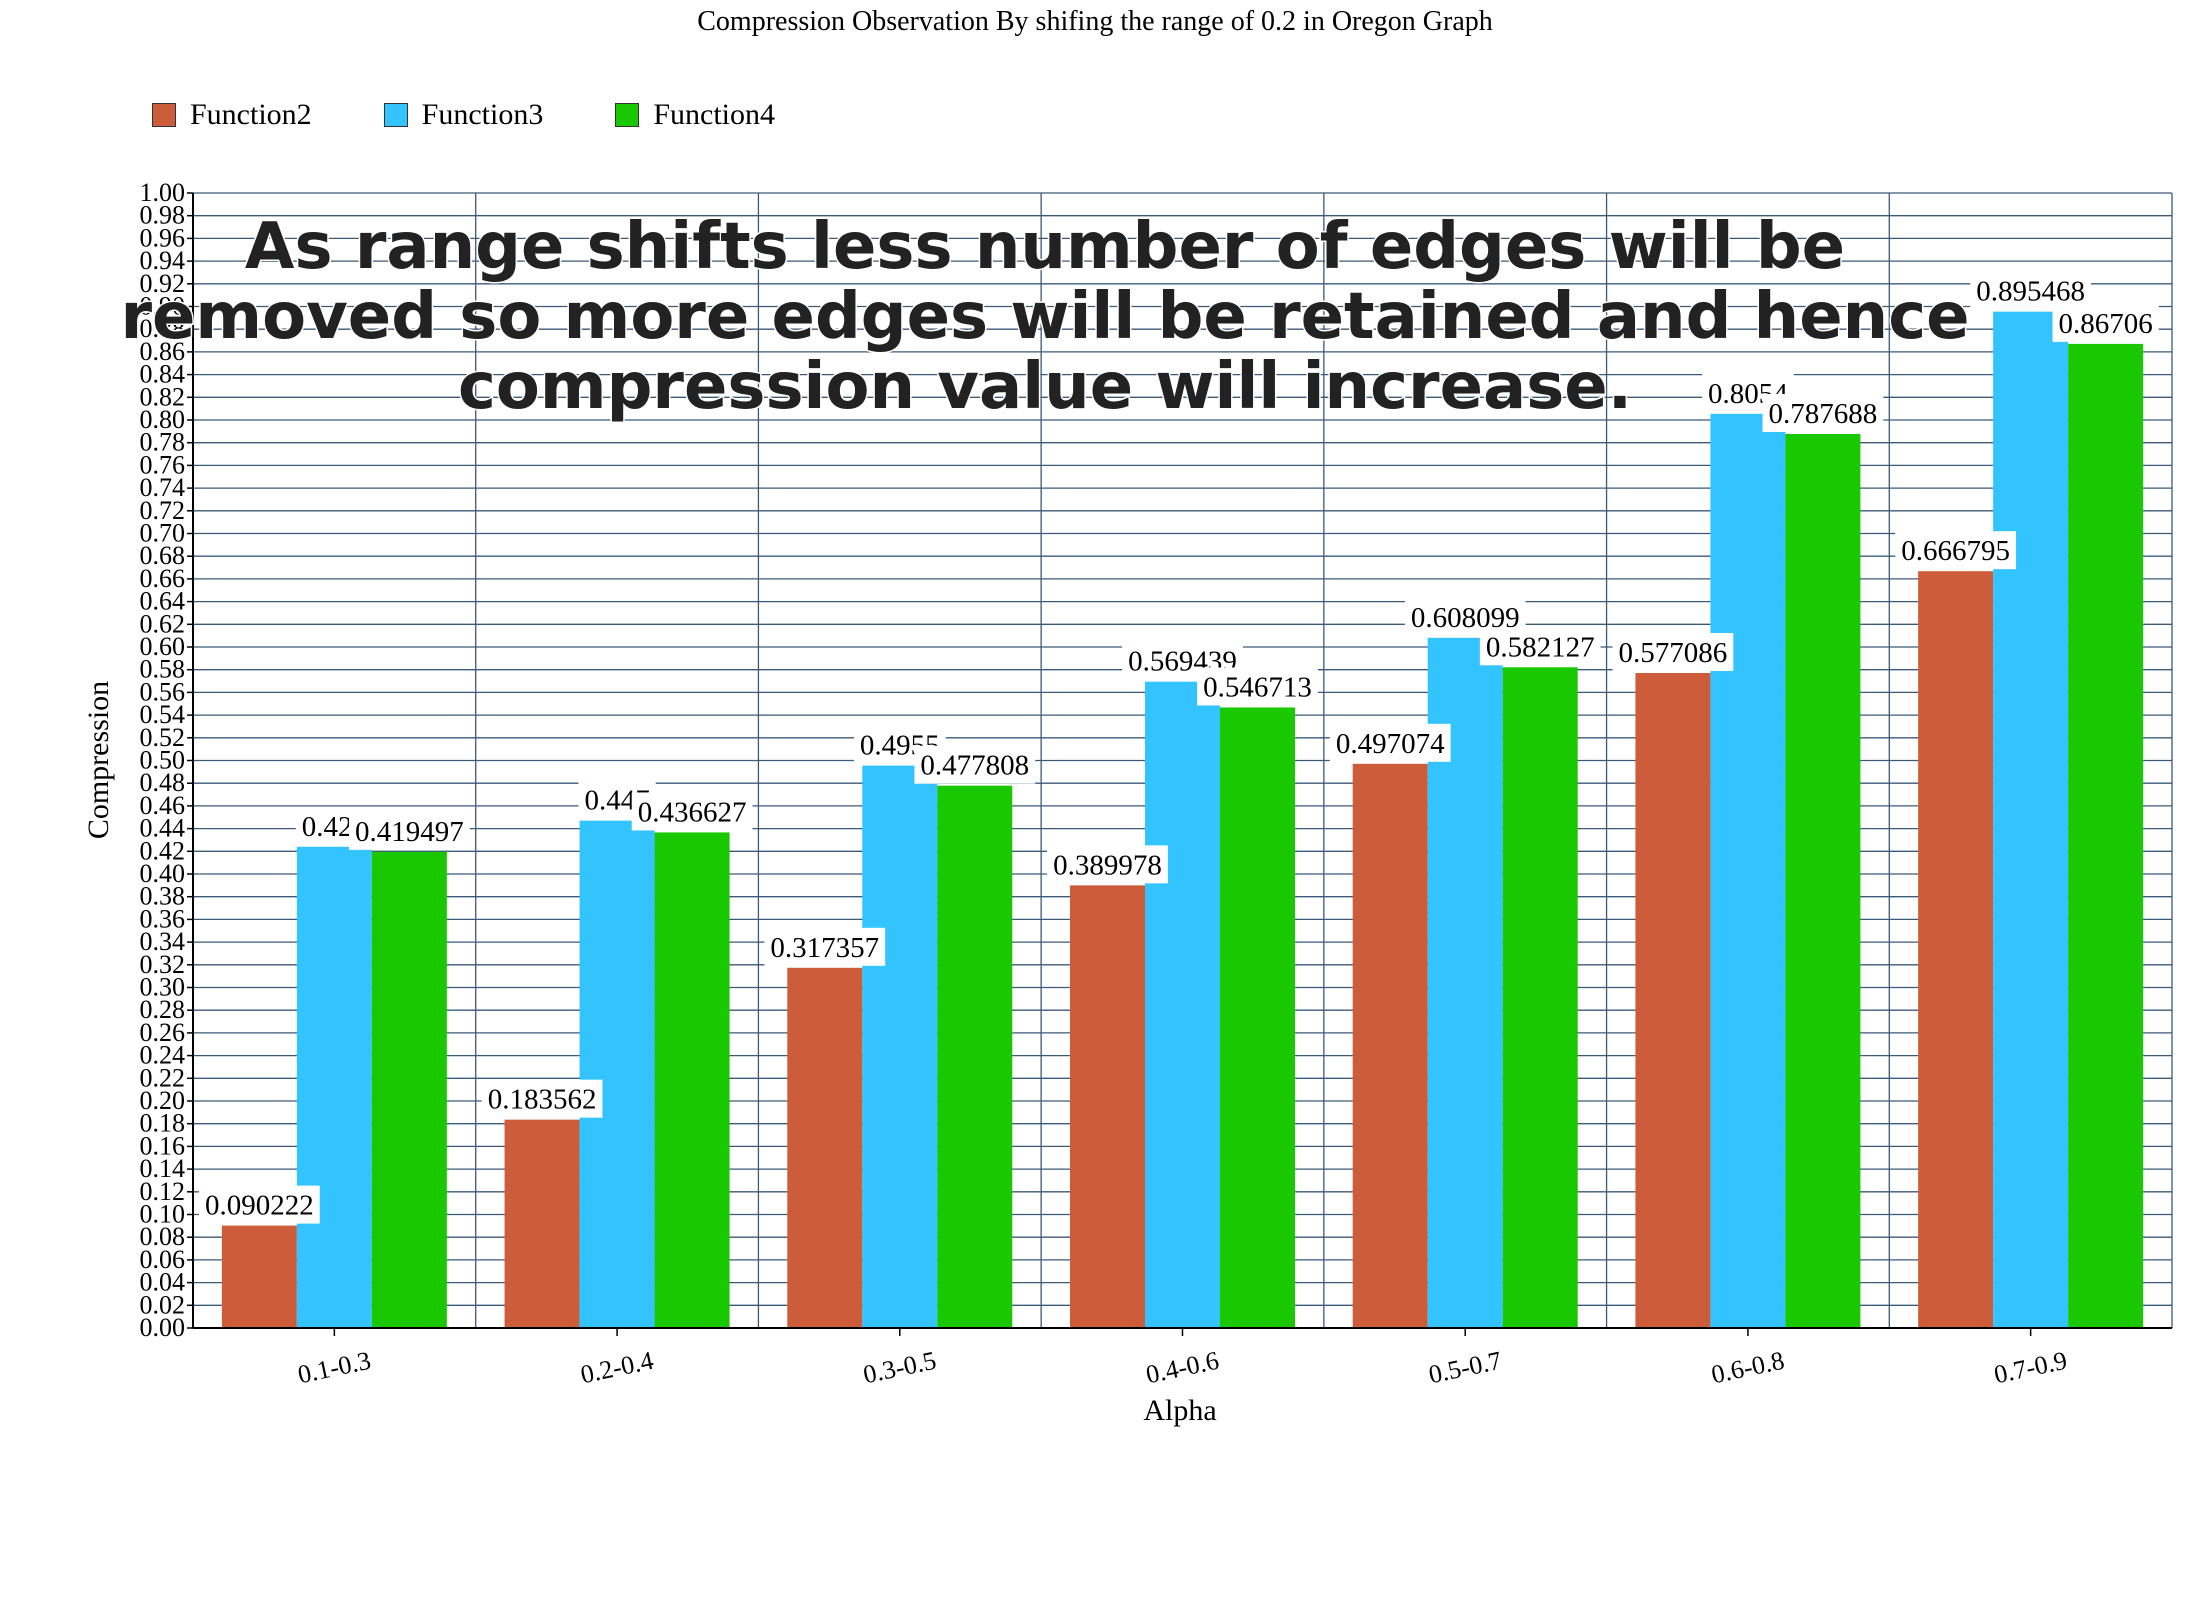  What do you see at coordinates (1956, 949) in the screenshot?
I see `bar-function2-0.7-0.9` at bounding box center [1956, 949].